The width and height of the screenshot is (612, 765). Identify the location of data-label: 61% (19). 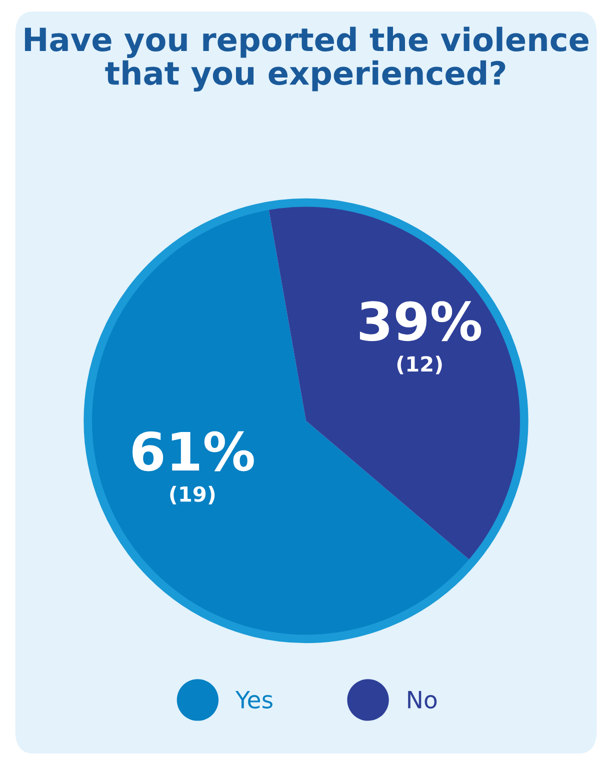
(193, 467).